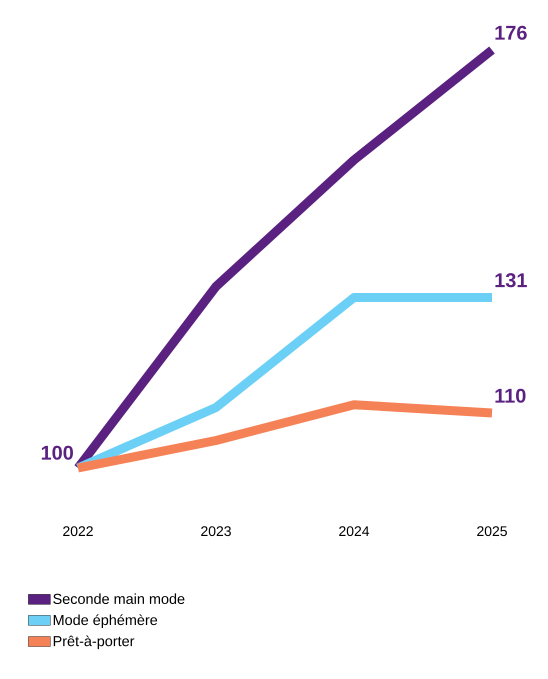 Image resolution: width=548 pixels, height=679 pixels. I want to click on legend-label: Mode éphémère, so click(106, 621).